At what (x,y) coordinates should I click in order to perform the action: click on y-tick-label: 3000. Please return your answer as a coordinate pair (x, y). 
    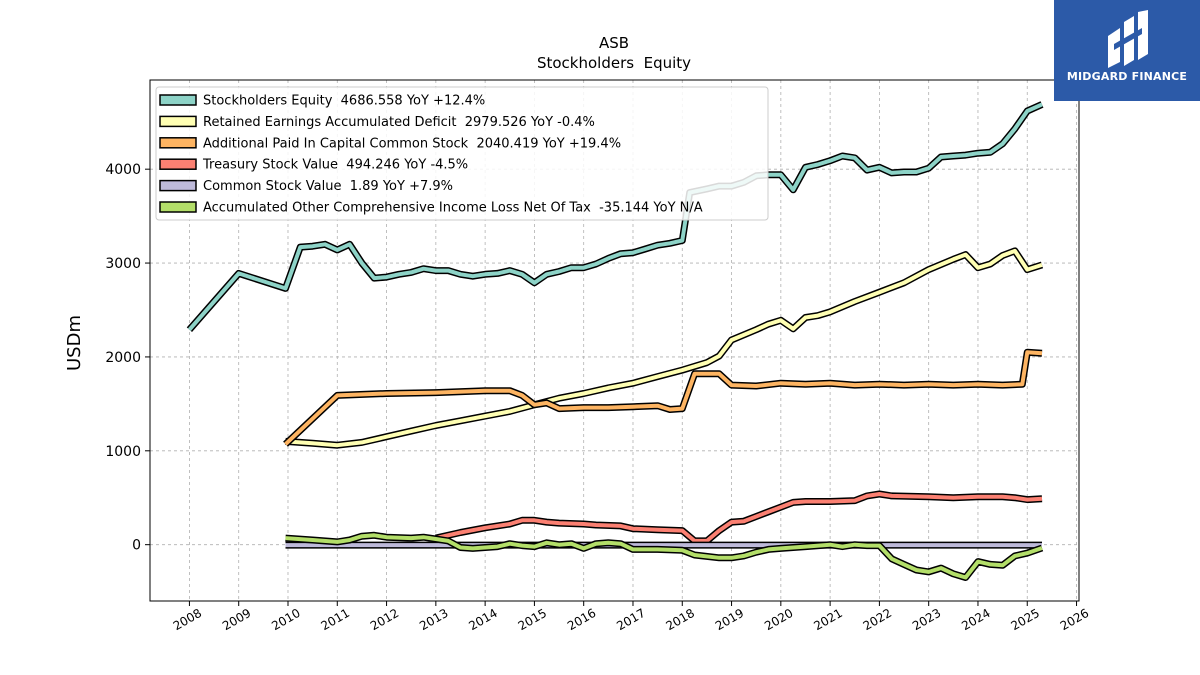
    Looking at the image, I should click on (123, 264).